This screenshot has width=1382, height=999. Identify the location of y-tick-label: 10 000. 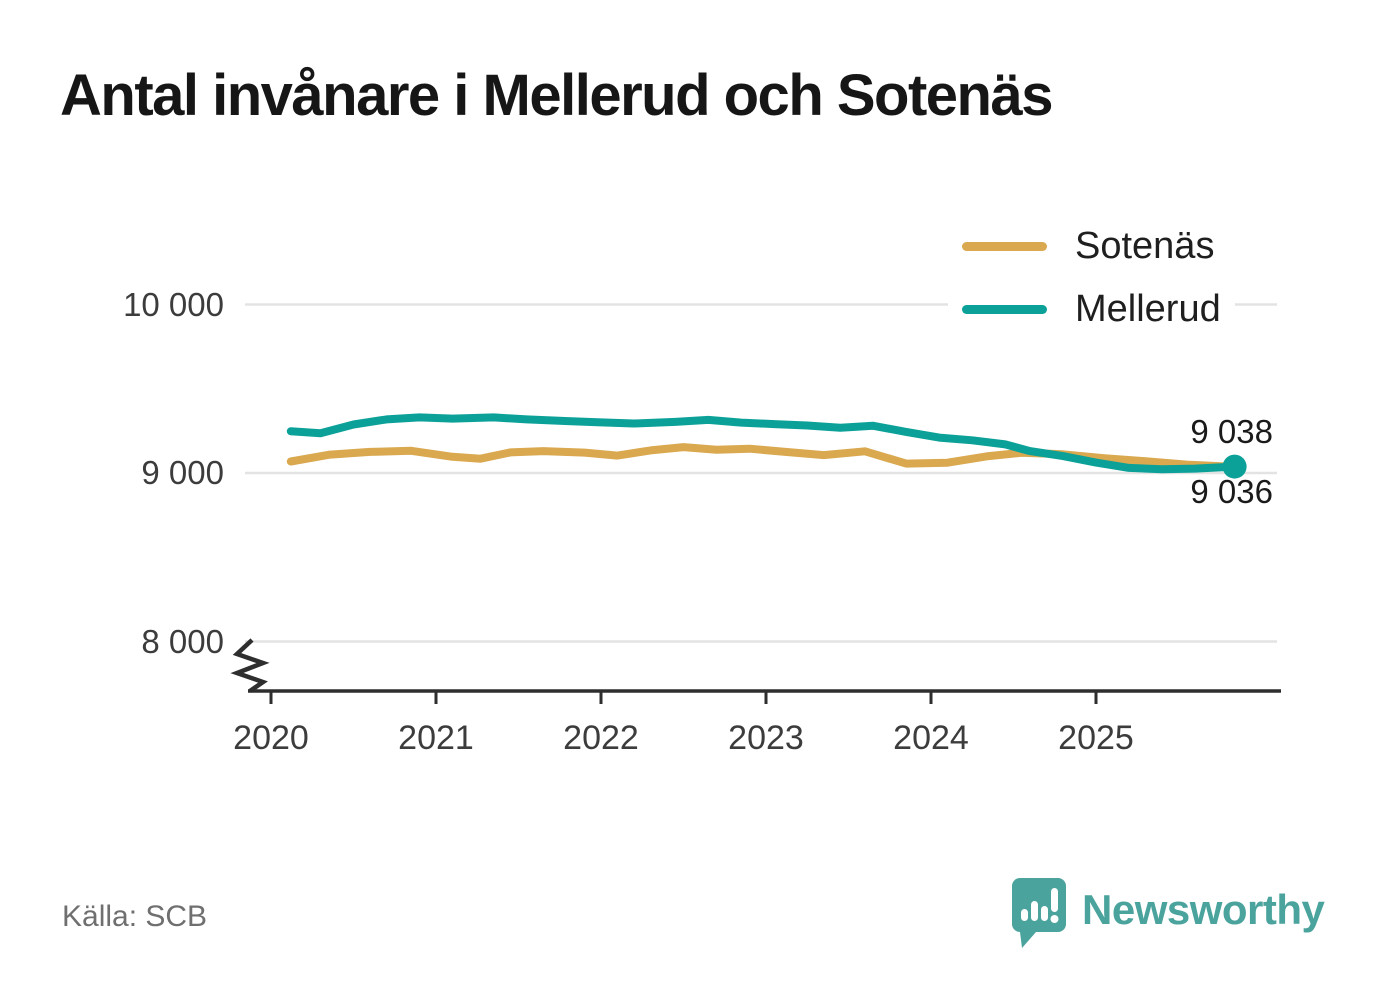
(173, 304).